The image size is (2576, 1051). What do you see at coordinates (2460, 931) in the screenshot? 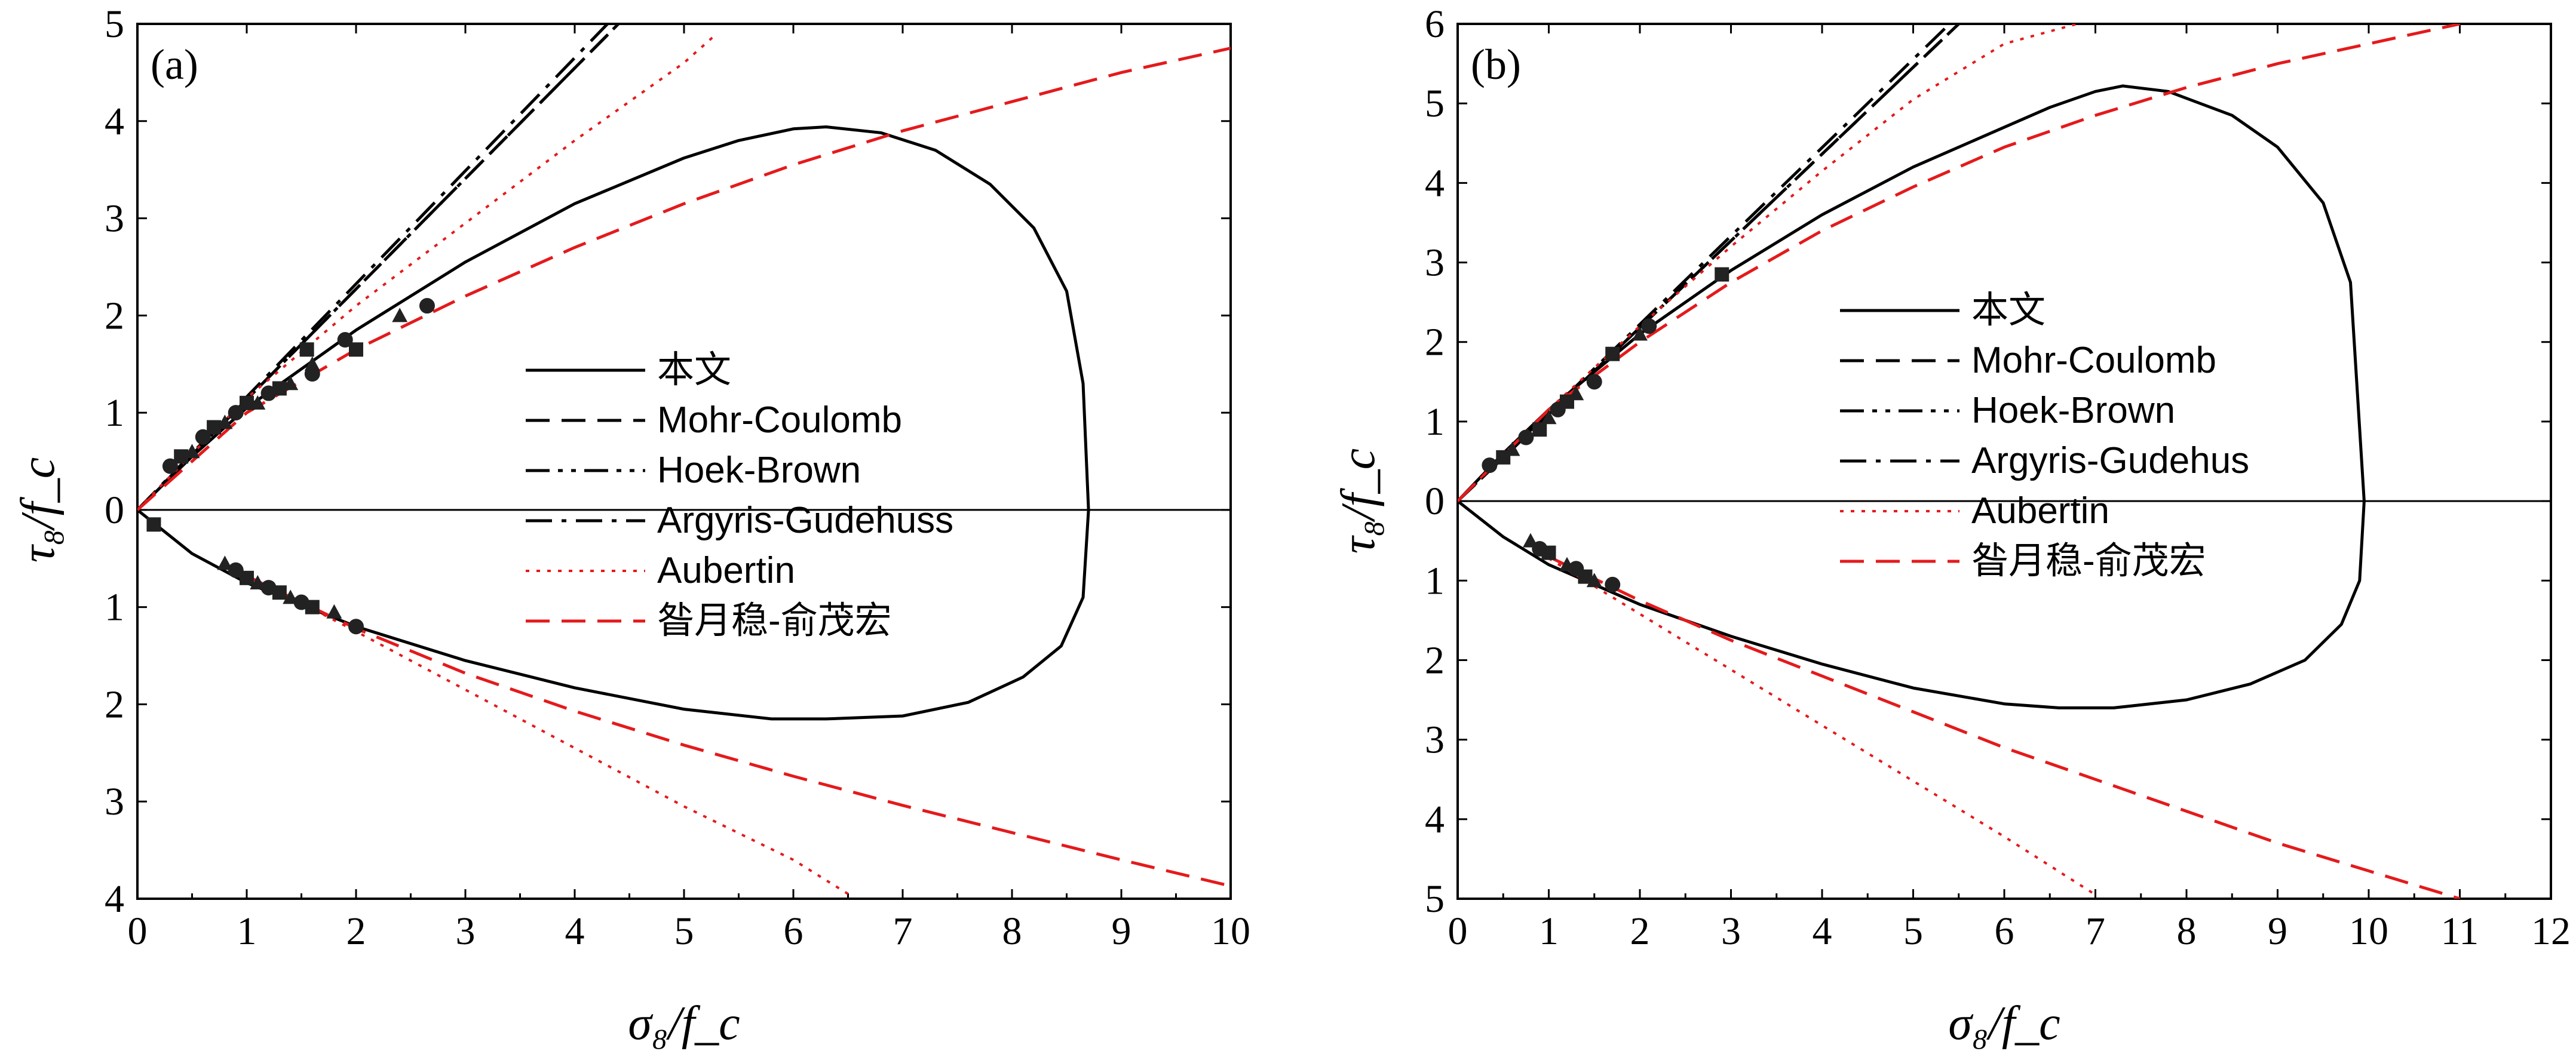
I see `x-tick-label: 11` at bounding box center [2460, 931].